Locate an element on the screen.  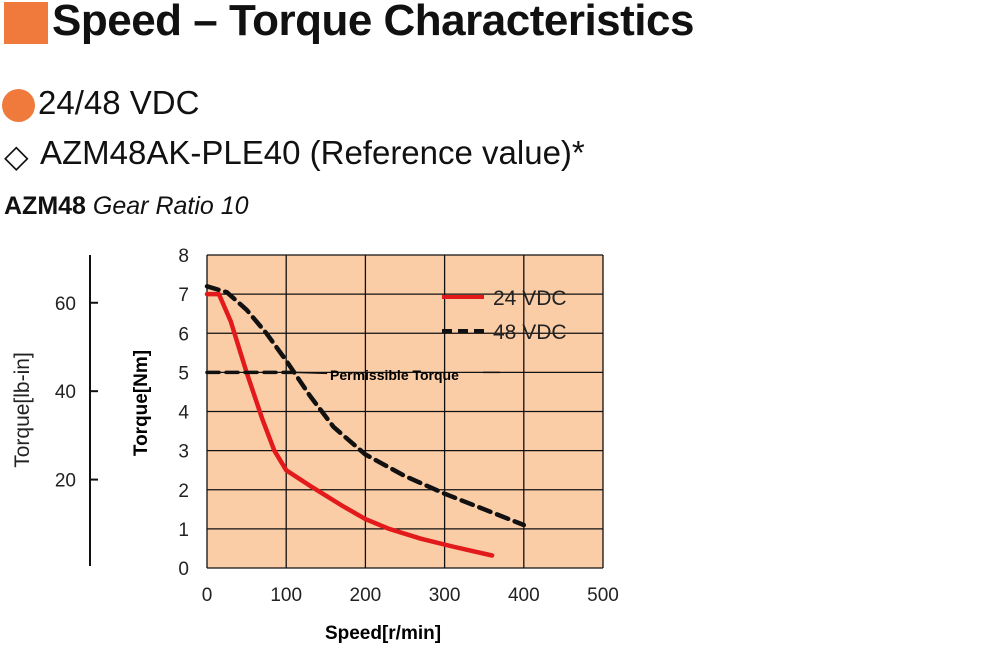
model-label: AZM48AK-PLE40 (Reference value)* is located at coordinates (312, 152).